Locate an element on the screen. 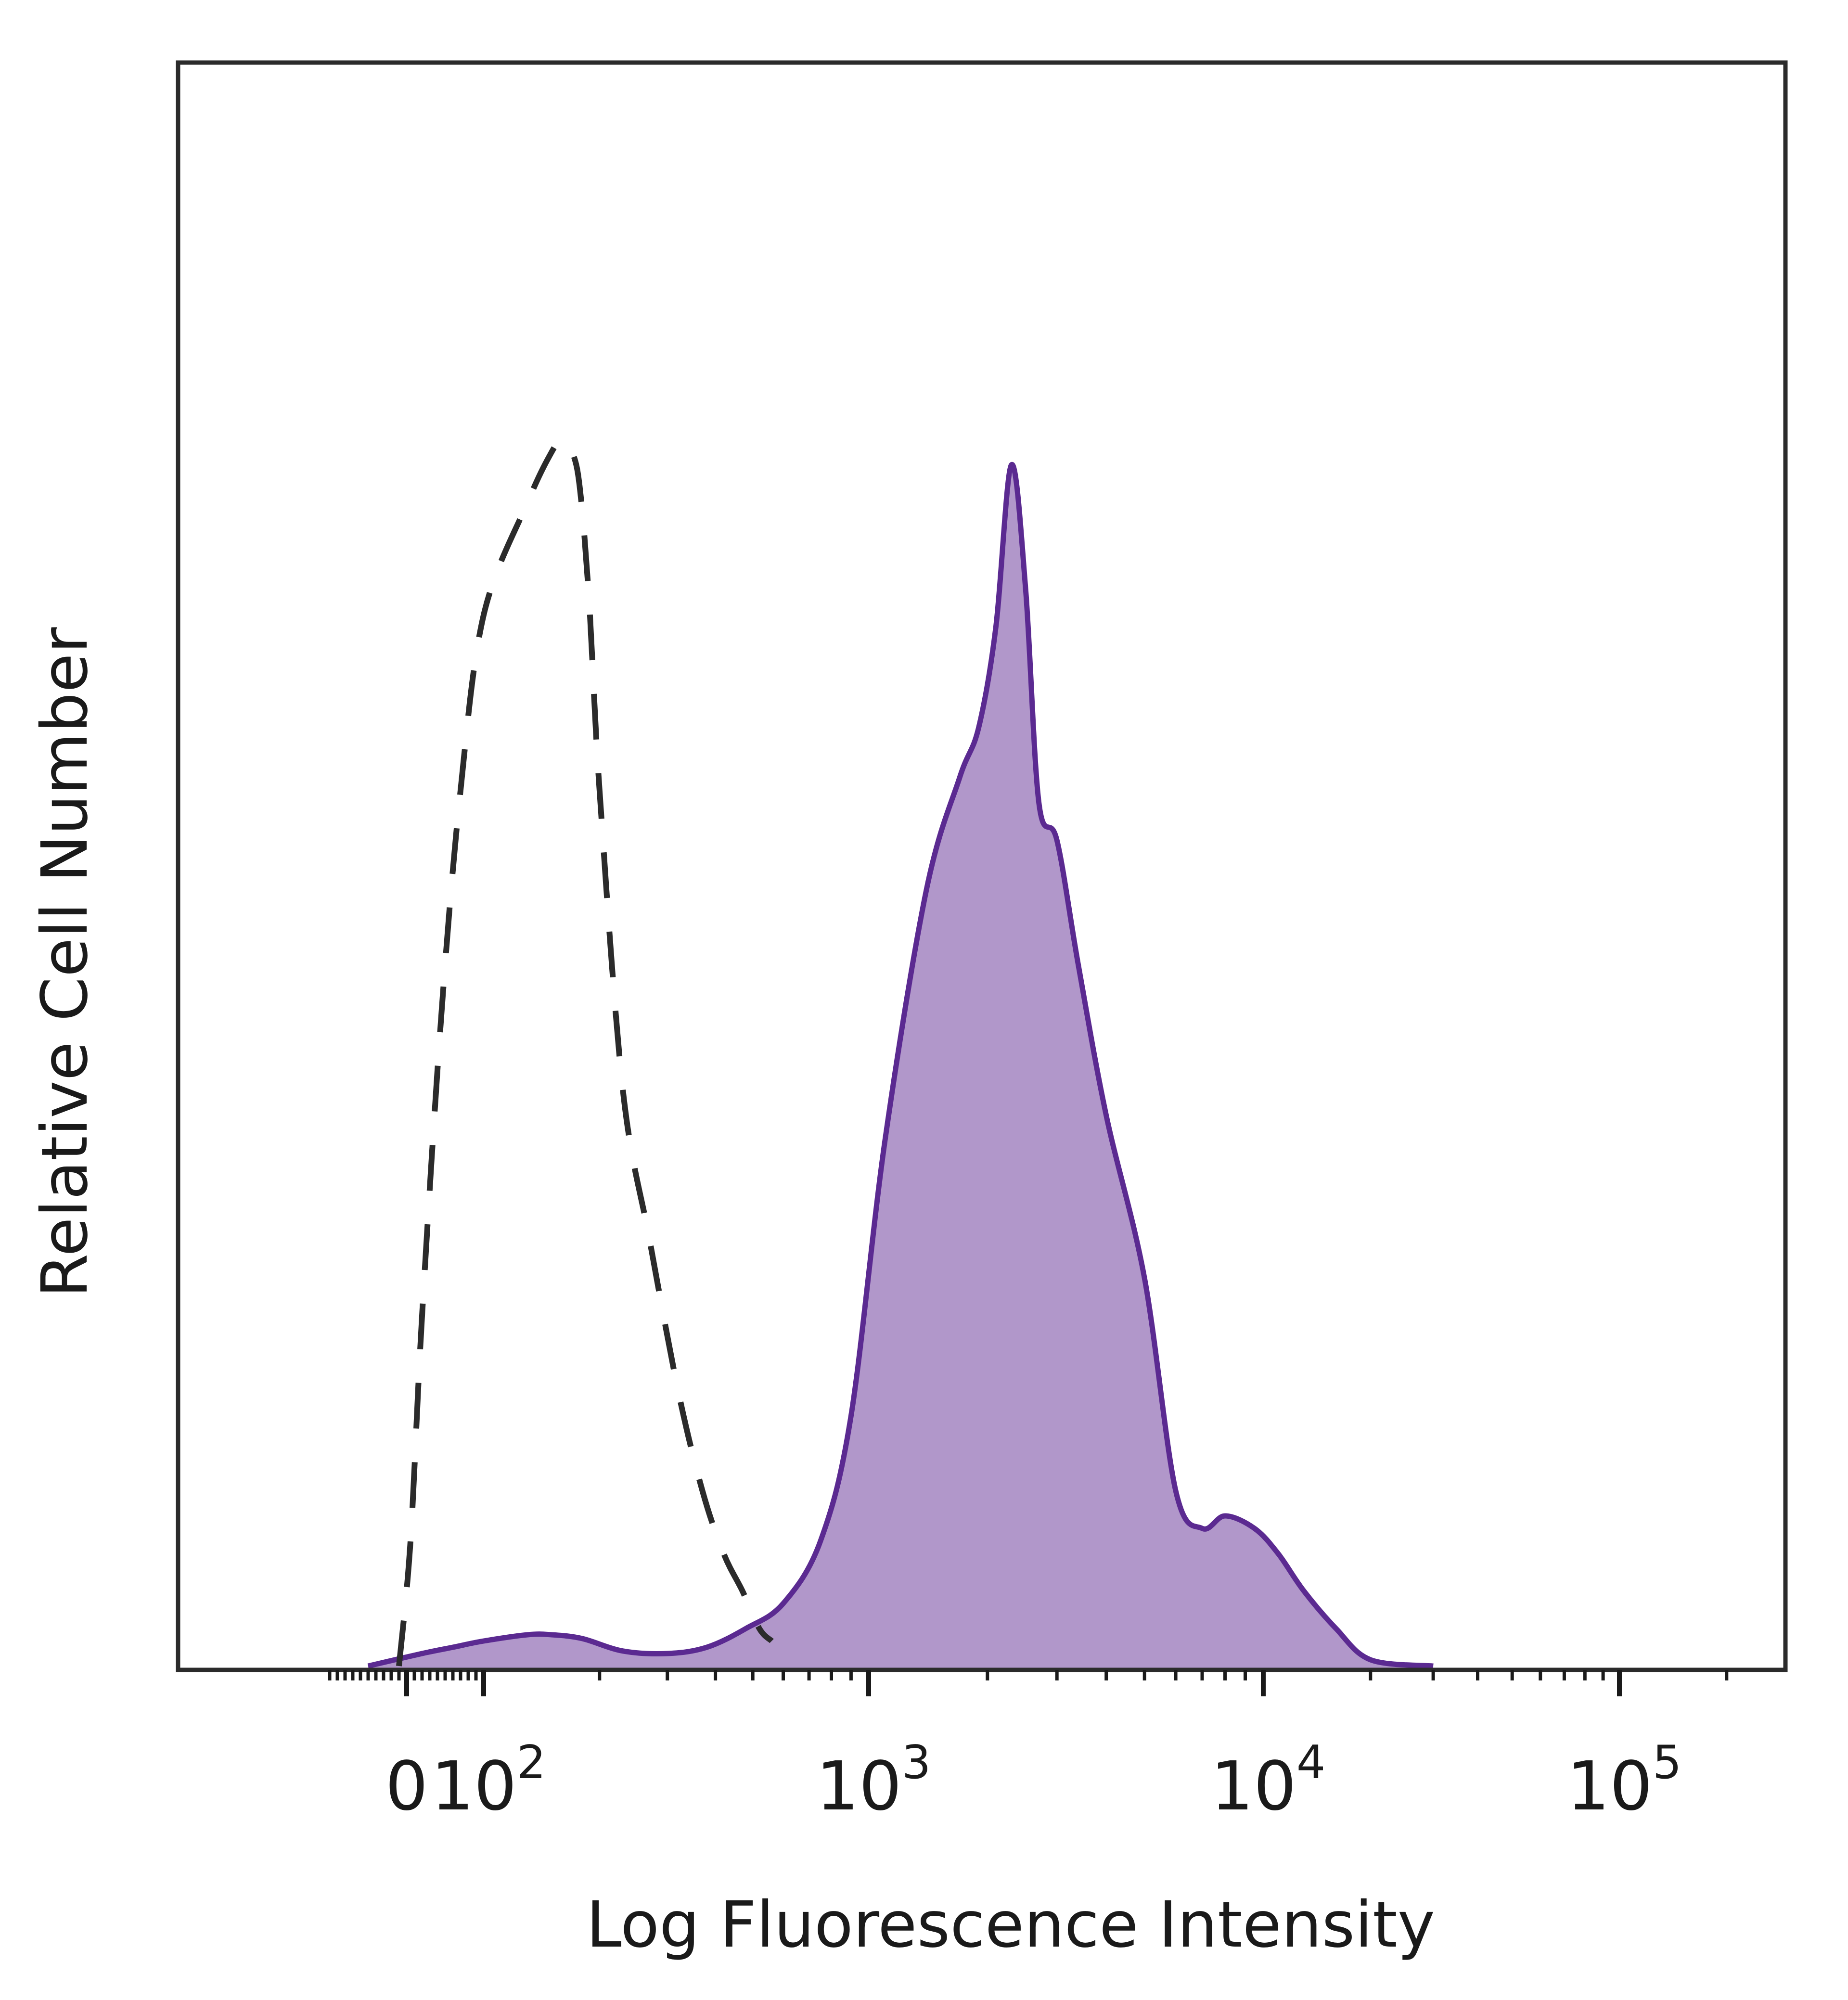 The image size is (1848, 2000). x-tick-label: 10² is located at coordinates (488, 1781).